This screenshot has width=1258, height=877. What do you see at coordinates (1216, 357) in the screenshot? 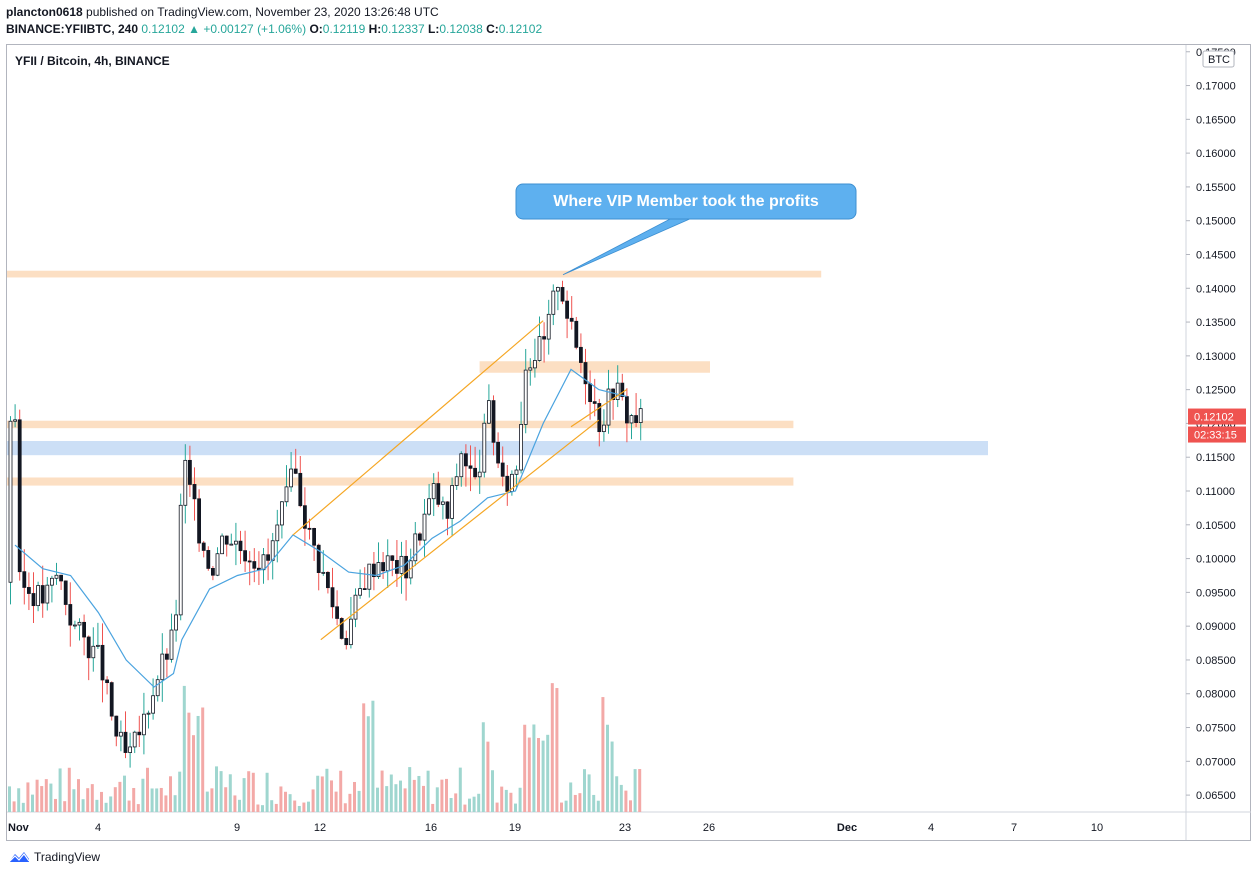
I see `price-tick-label: 0.13000` at bounding box center [1216, 357].